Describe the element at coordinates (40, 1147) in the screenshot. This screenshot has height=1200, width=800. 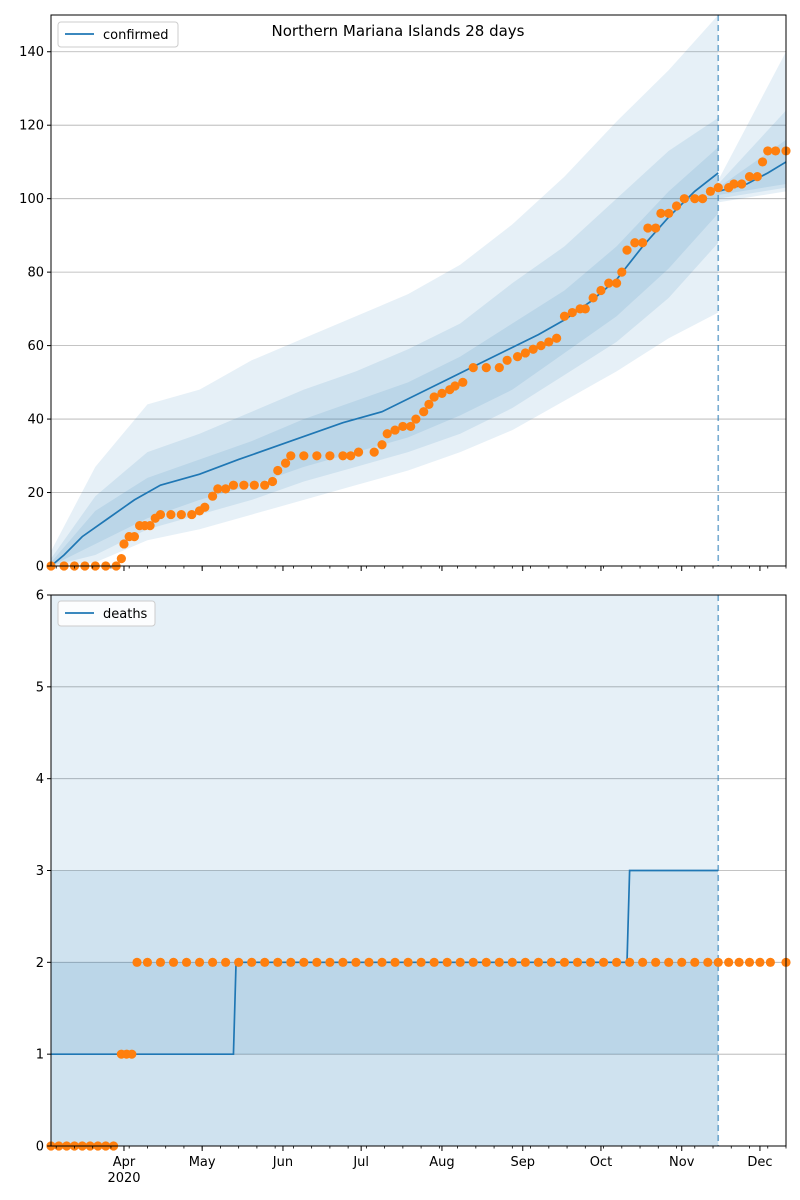
I see `deaths-y-tick-label: 0` at that location.